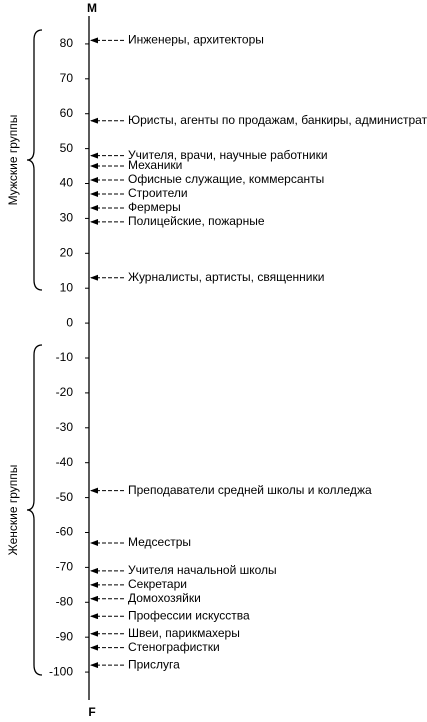  I want to click on y-tick-label: 20, so click(67, 252).